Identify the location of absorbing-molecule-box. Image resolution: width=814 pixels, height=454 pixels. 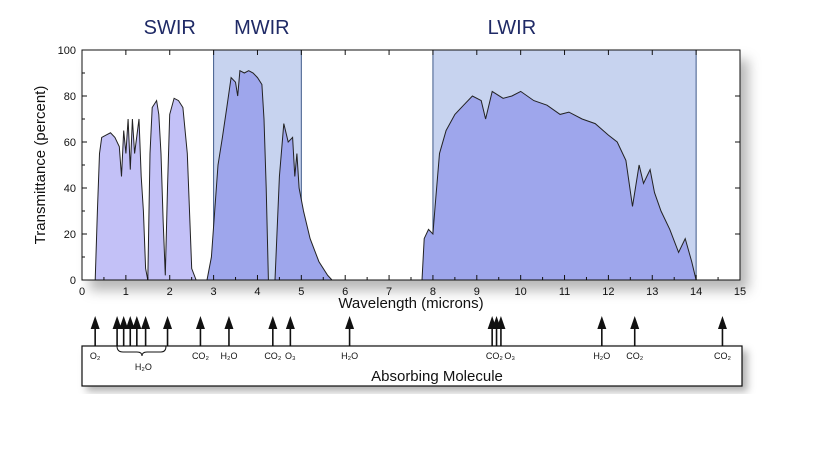
(412, 366).